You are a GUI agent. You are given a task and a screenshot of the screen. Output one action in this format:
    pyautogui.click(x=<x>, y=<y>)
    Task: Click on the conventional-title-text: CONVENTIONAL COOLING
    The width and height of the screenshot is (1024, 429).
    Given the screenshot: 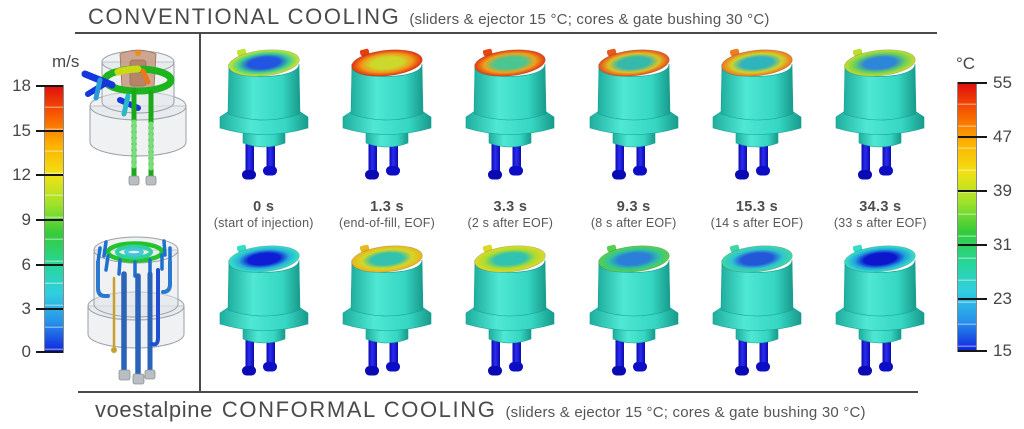 What is the action you would take?
    pyautogui.click(x=244, y=16)
    